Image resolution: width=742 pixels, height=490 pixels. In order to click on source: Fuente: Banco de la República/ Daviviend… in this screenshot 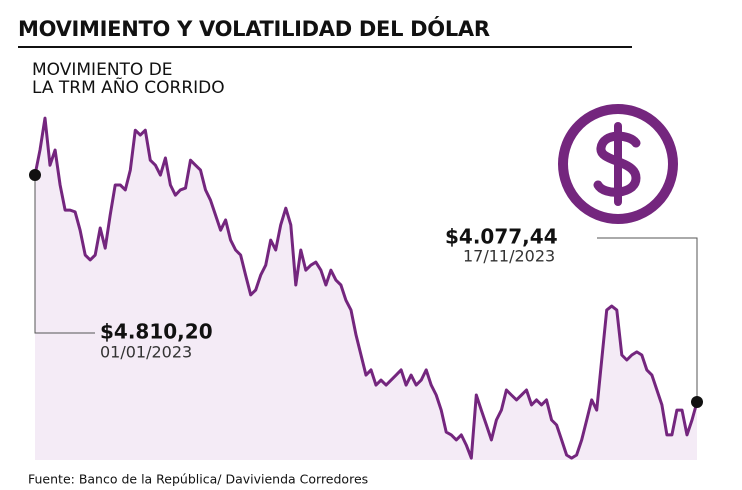, I will do `click(198, 479)`.